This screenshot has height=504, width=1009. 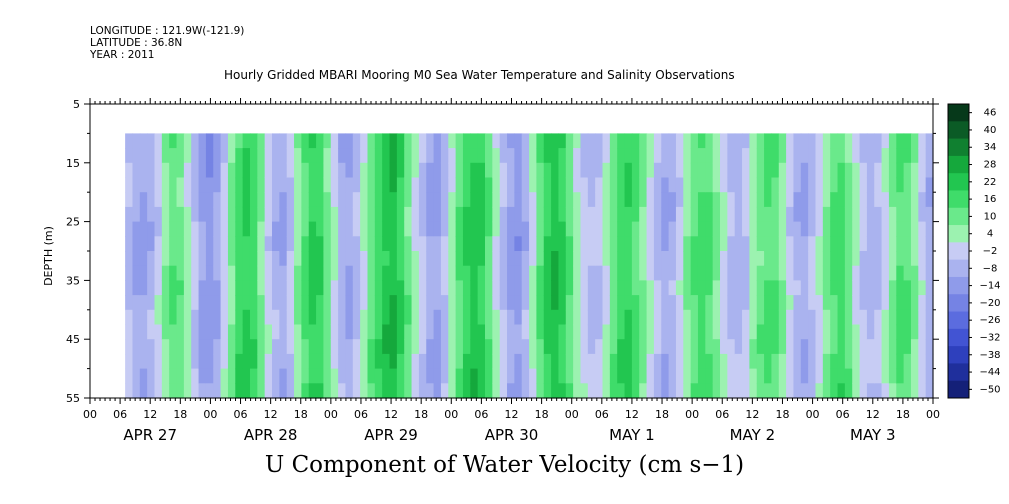 I want to click on colorbar-label: 4, so click(x=990, y=234).